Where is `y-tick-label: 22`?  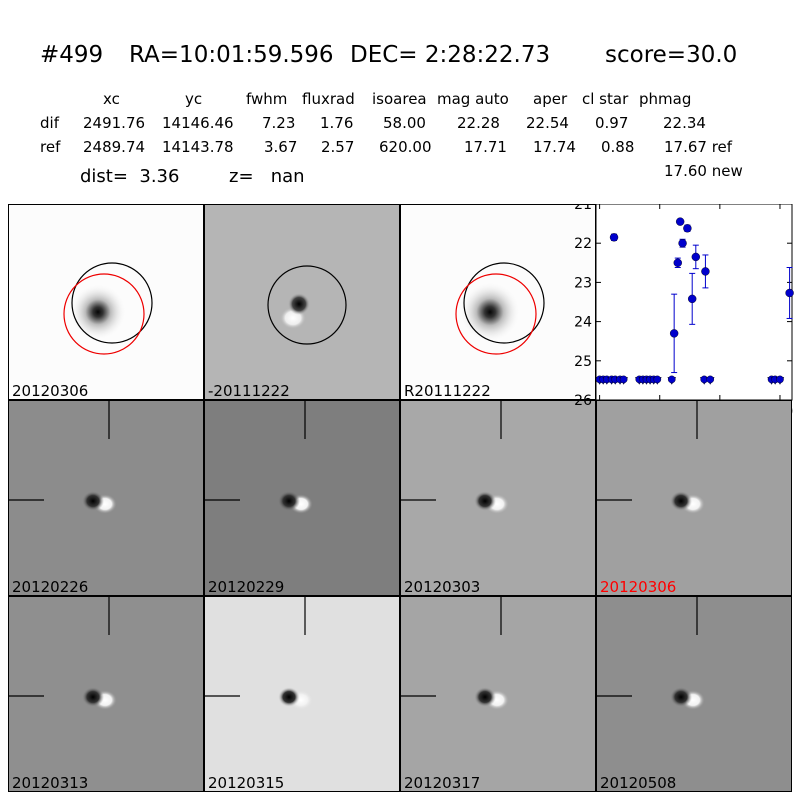 y-tick-label: 22 is located at coordinates (583, 244).